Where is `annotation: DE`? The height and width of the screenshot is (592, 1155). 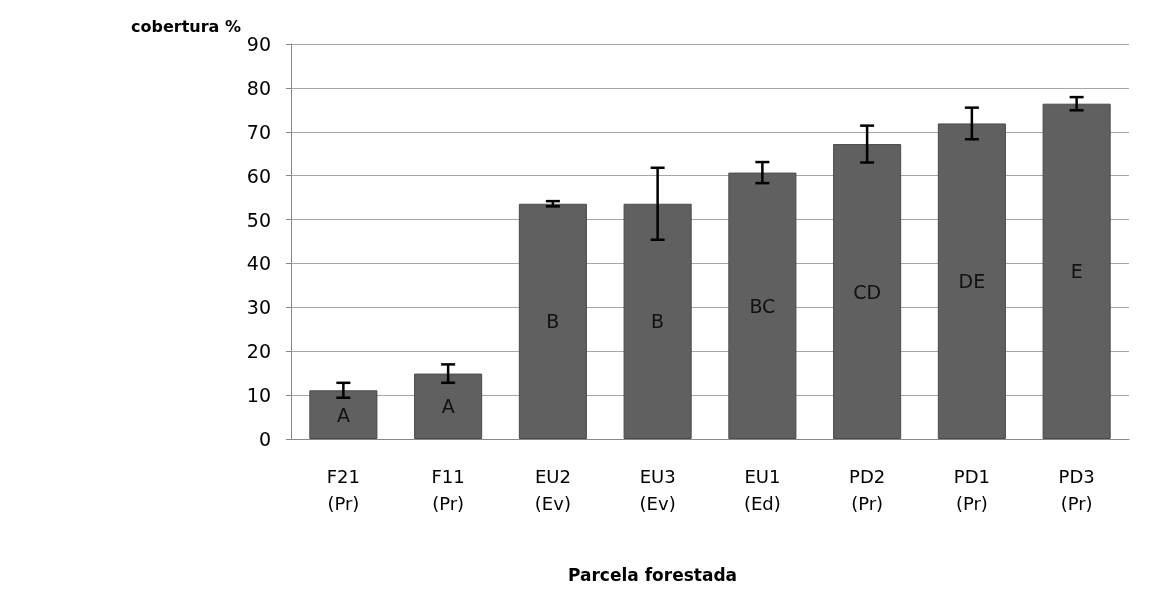
annotation: DE is located at coordinates (972, 281).